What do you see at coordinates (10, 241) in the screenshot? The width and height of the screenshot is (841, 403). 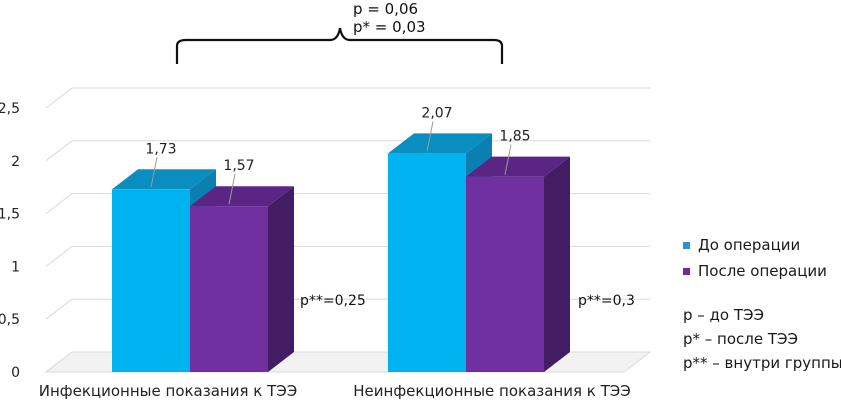 I see `y-axis-ticks: 0 0,5 1 1,5 2 2,5` at bounding box center [10, 241].